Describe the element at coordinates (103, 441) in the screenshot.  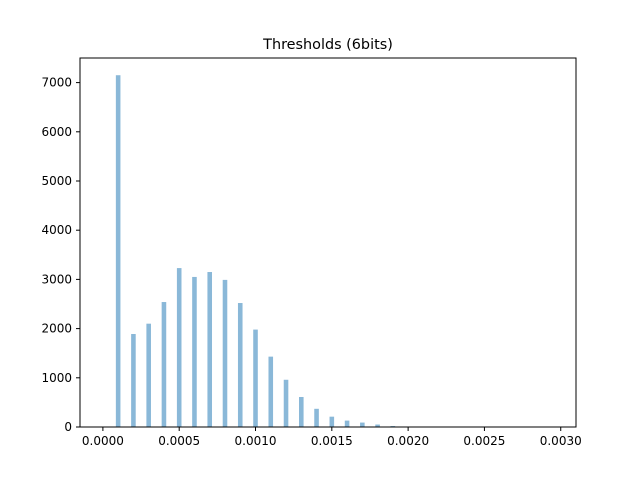
I see `x-tick-label: 0.0000` at that location.